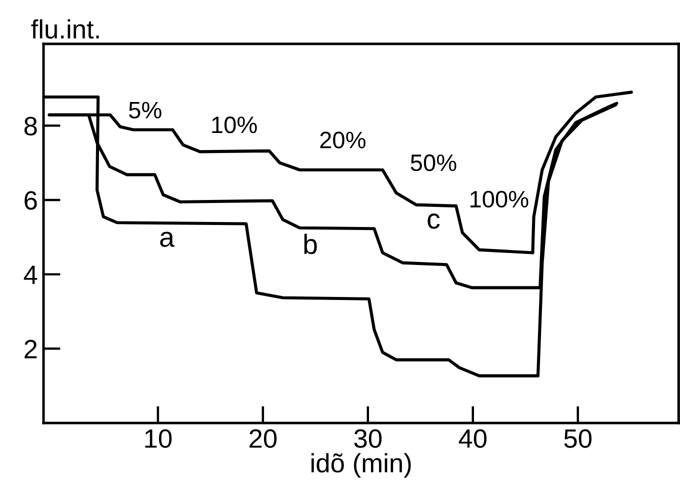 This screenshot has width=680, height=493. What do you see at coordinates (158, 438) in the screenshot?
I see `x-tick-label: 10` at bounding box center [158, 438].